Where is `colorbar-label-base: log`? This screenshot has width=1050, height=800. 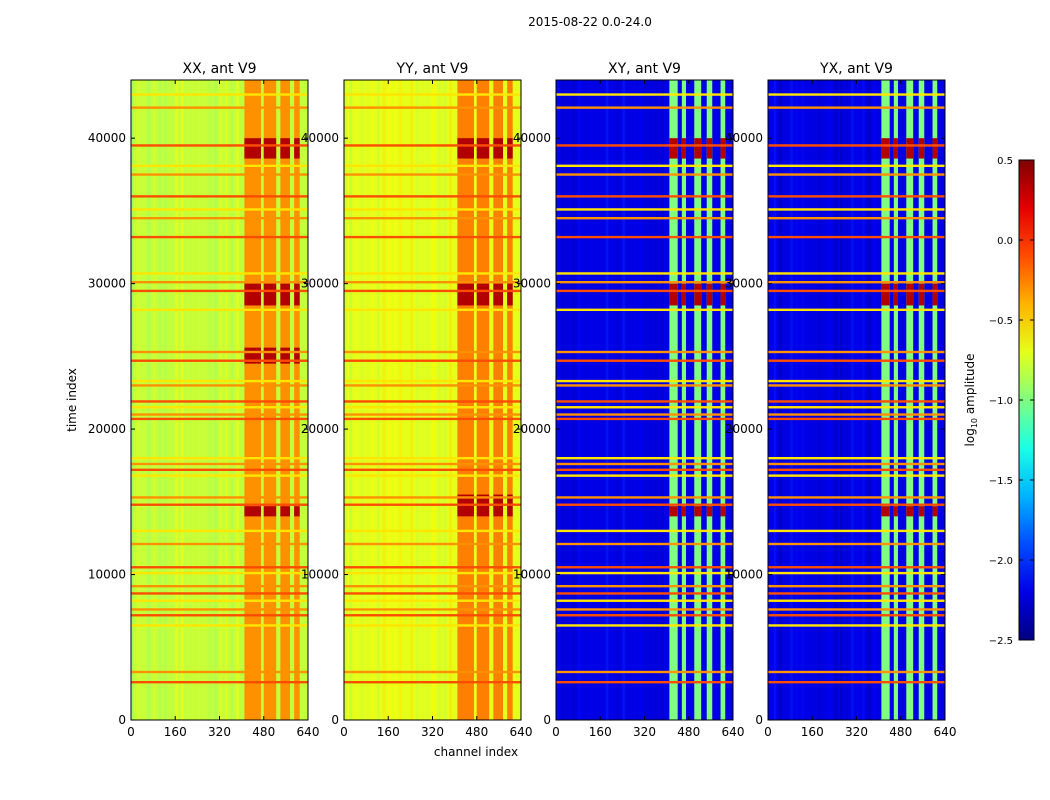 colorbar-label-base: log is located at coordinates (970, 437).